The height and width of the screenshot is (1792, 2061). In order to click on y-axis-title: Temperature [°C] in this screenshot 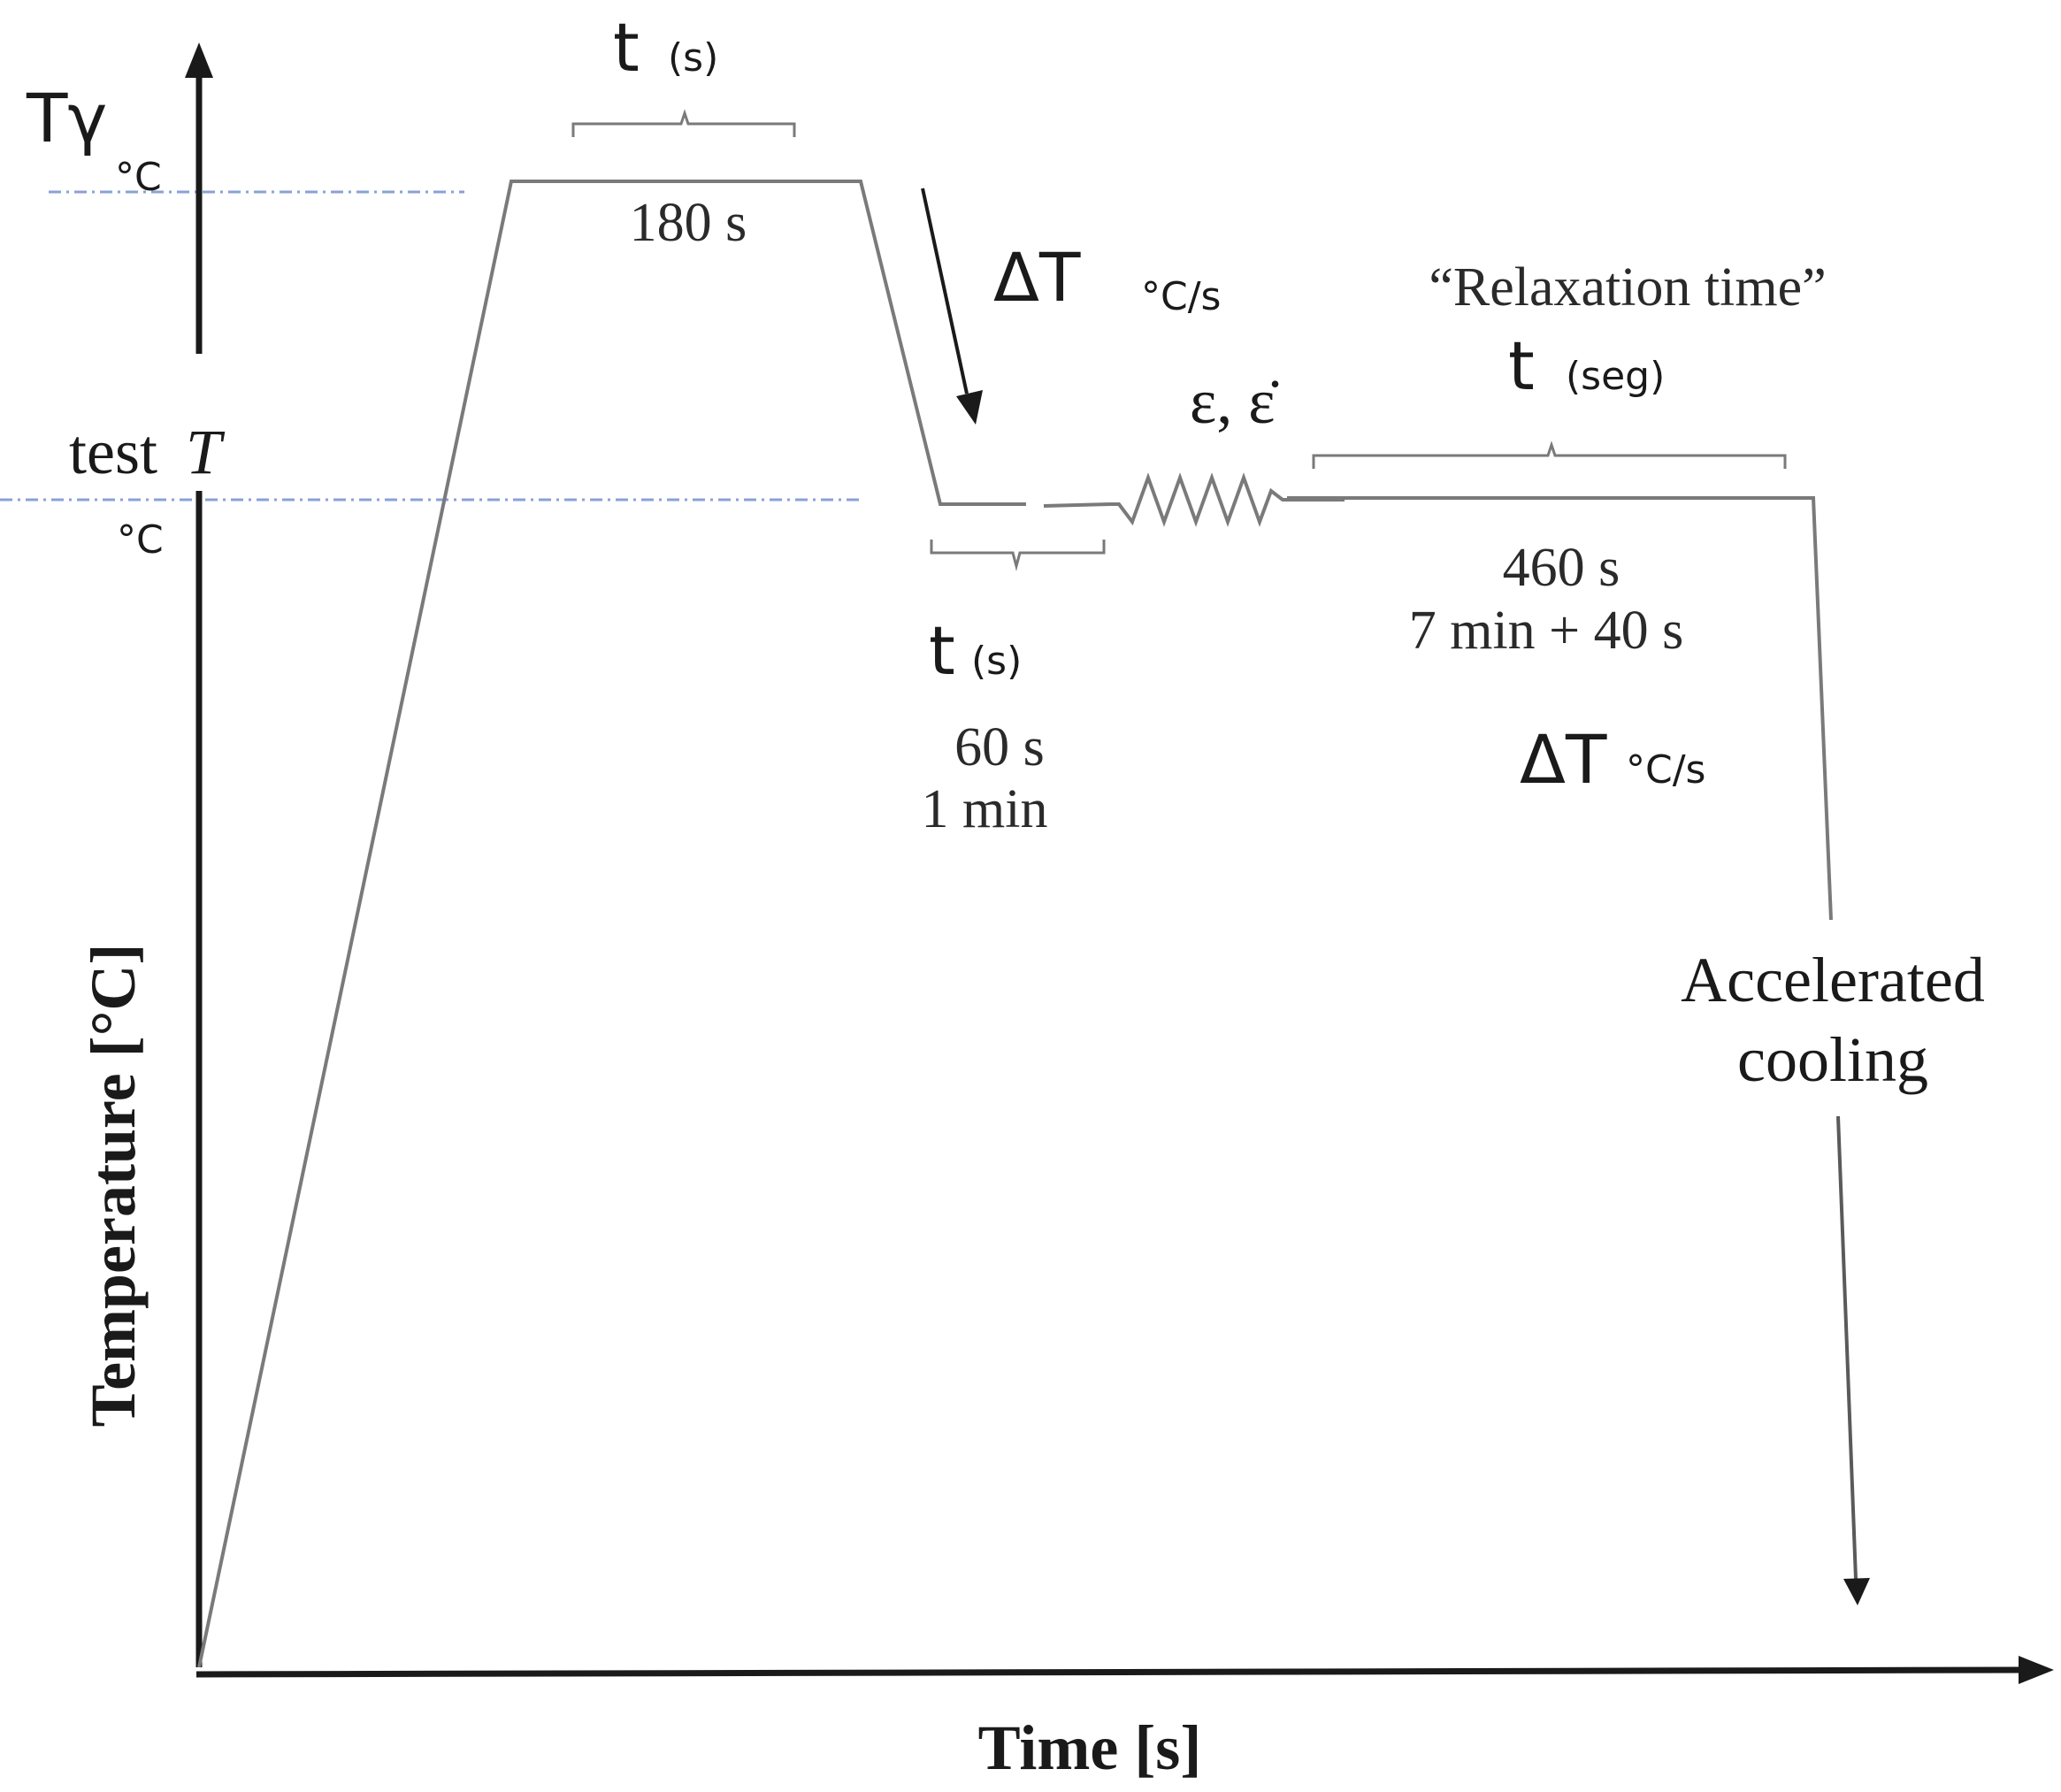, I will do `click(113, 1186)`.